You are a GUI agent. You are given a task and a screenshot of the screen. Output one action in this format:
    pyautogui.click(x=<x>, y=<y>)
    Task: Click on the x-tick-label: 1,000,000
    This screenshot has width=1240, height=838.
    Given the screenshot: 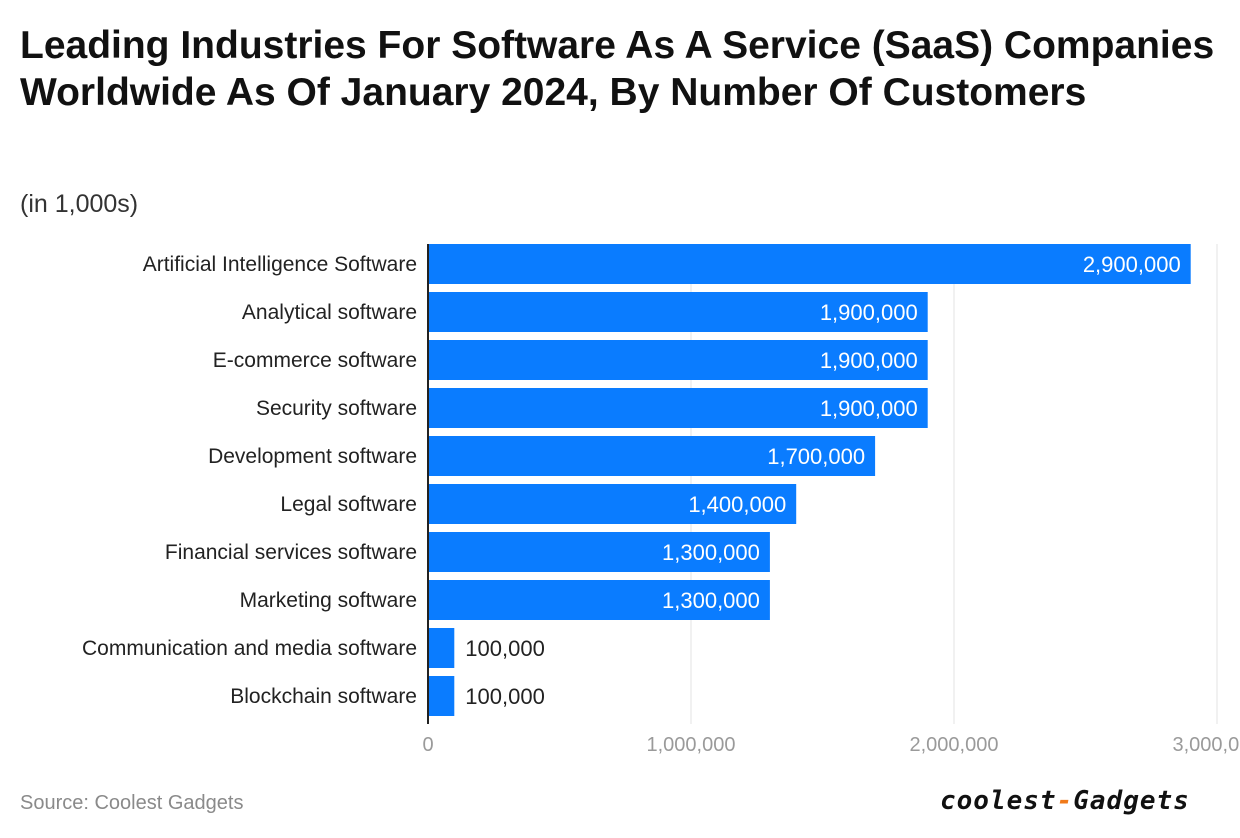 What is the action you would take?
    pyautogui.click(x=691, y=745)
    